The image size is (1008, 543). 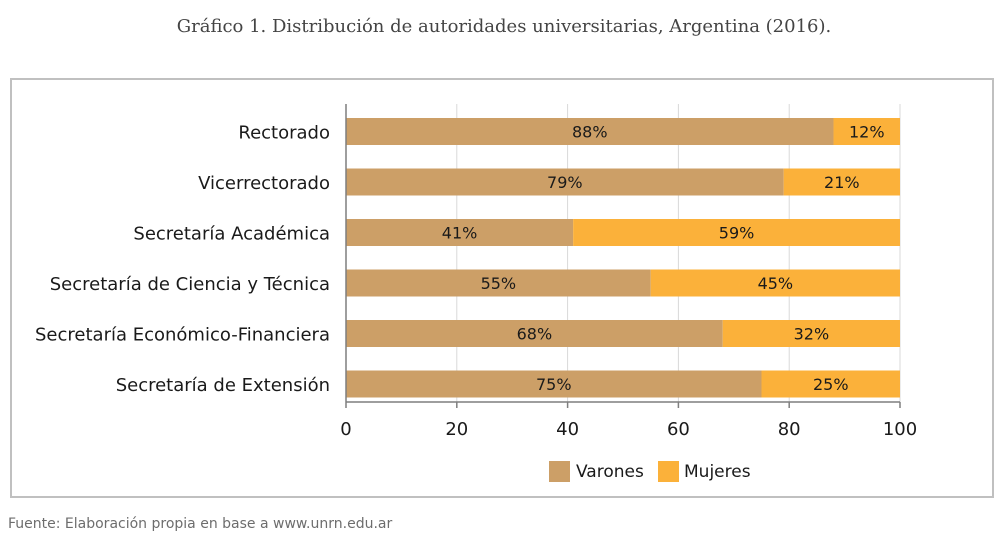 What do you see at coordinates (678, 429) in the screenshot?
I see `x-tick-label: 60` at bounding box center [678, 429].